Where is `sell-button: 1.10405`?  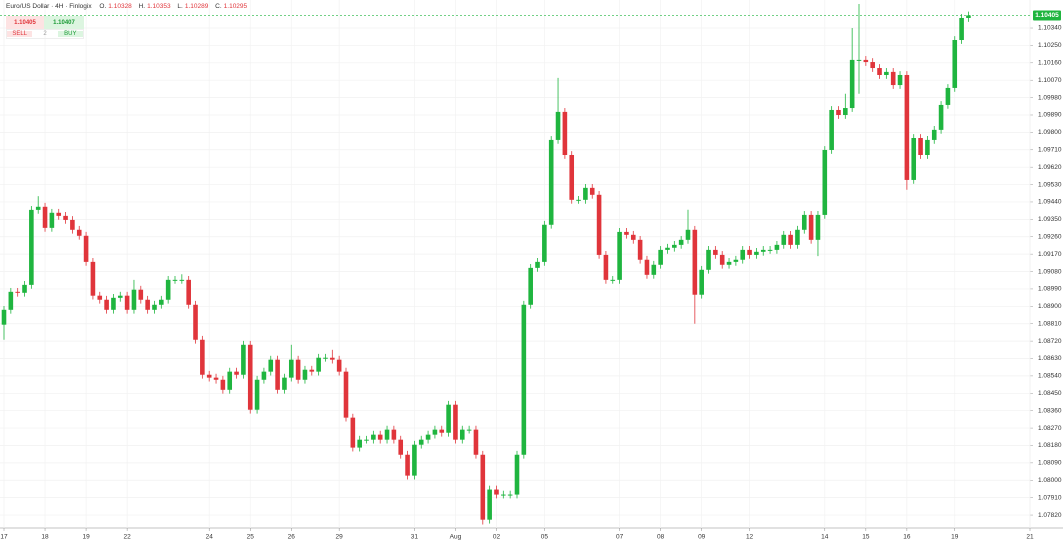 sell-button: 1.10405 is located at coordinates (25, 22).